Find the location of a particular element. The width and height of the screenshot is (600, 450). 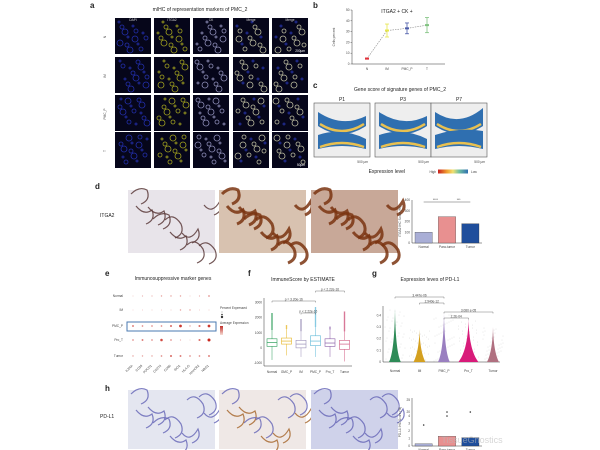

p-value: 3.080 e-05 is located at coordinates (468, 310).